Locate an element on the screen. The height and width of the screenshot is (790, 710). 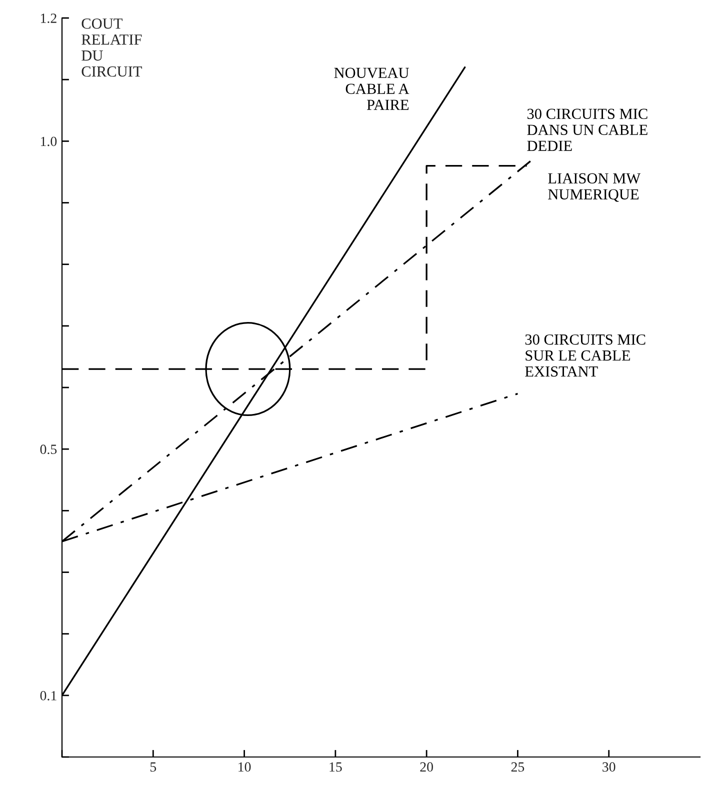
x-tick-label: 10 is located at coordinates (244, 767).